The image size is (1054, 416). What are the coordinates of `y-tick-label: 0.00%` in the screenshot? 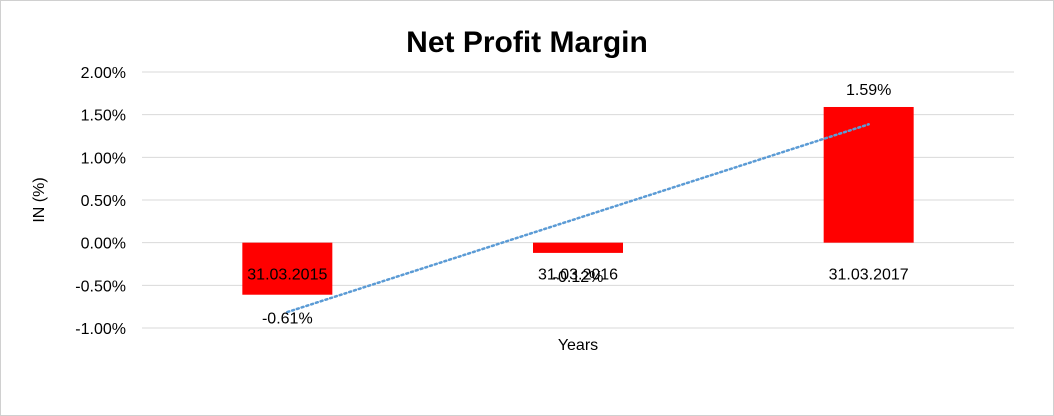 It's located at (103, 244).